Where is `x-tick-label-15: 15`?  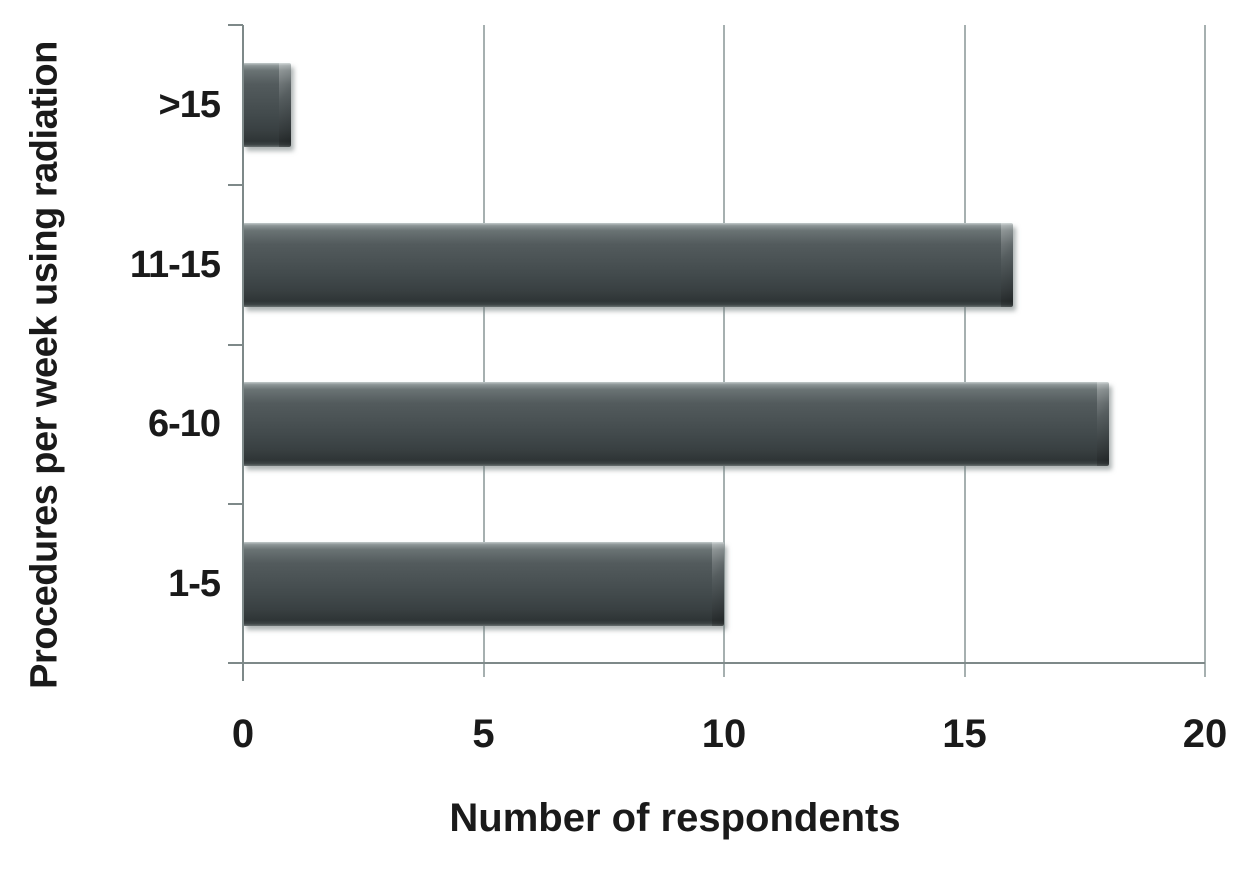 x-tick-label-15: 15 is located at coordinates (964, 734).